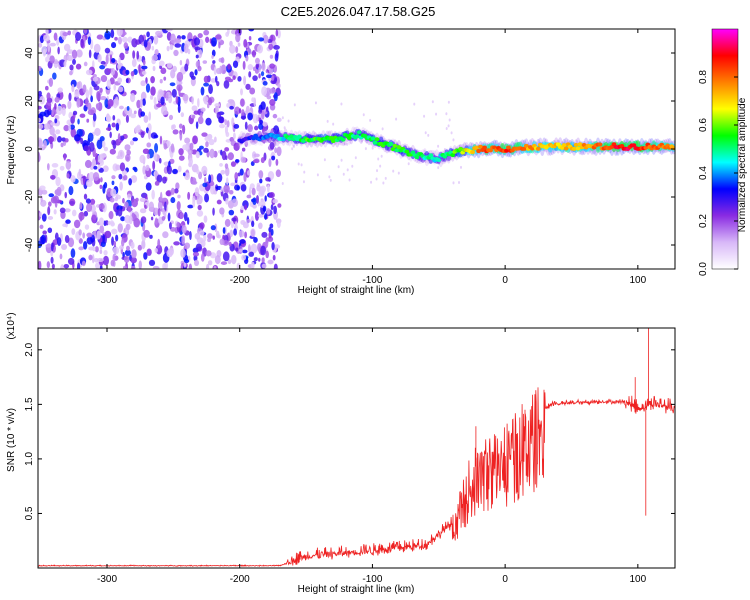  Describe the element at coordinates (11, 325) in the screenshot. I see `snr-y-multiplier: (x10⁴)` at that location.